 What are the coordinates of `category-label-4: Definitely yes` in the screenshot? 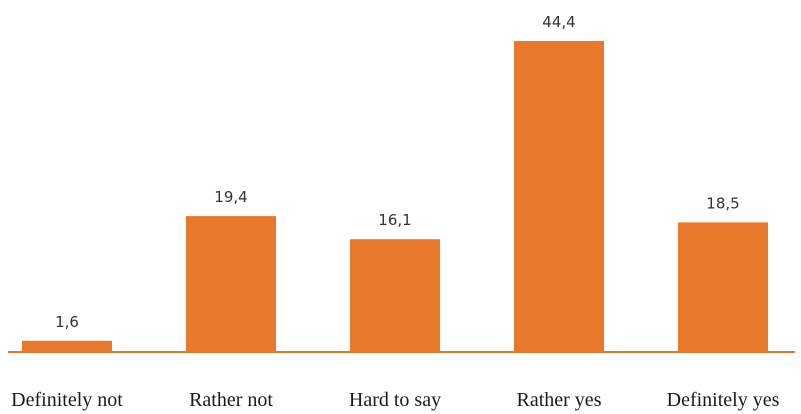 It's located at (723, 400).